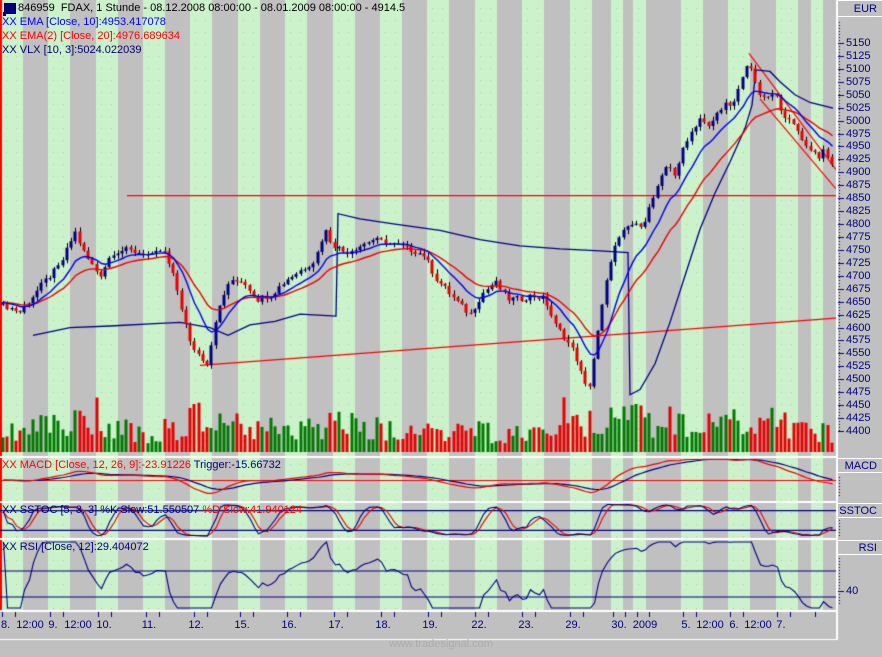  What do you see at coordinates (858, 340) in the screenshot?
I see `price-tick-label: 4575` at bounding box center [858, 340].